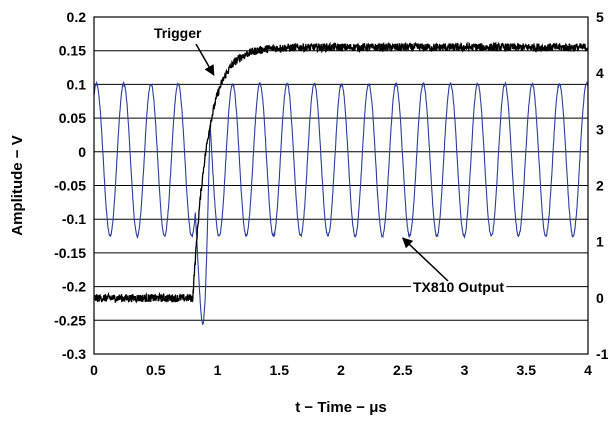 This screenshot has height=426, width=611. What do you see at coordinates (72, 51) in the screenshot?
I see `y-tick-label: 0.15` at bounding box center [72, 51].